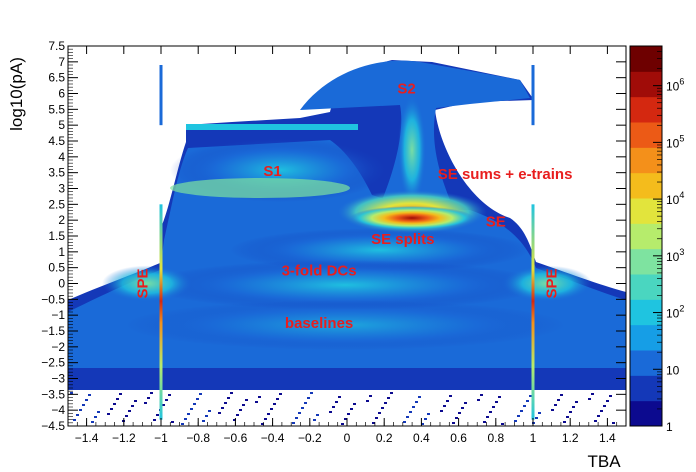 The height and width of the screenshot is (472, 696). Describe the element at coordinates (673, 370) in the screenshot. I see `colorbar-tick-label: 10` at that location.